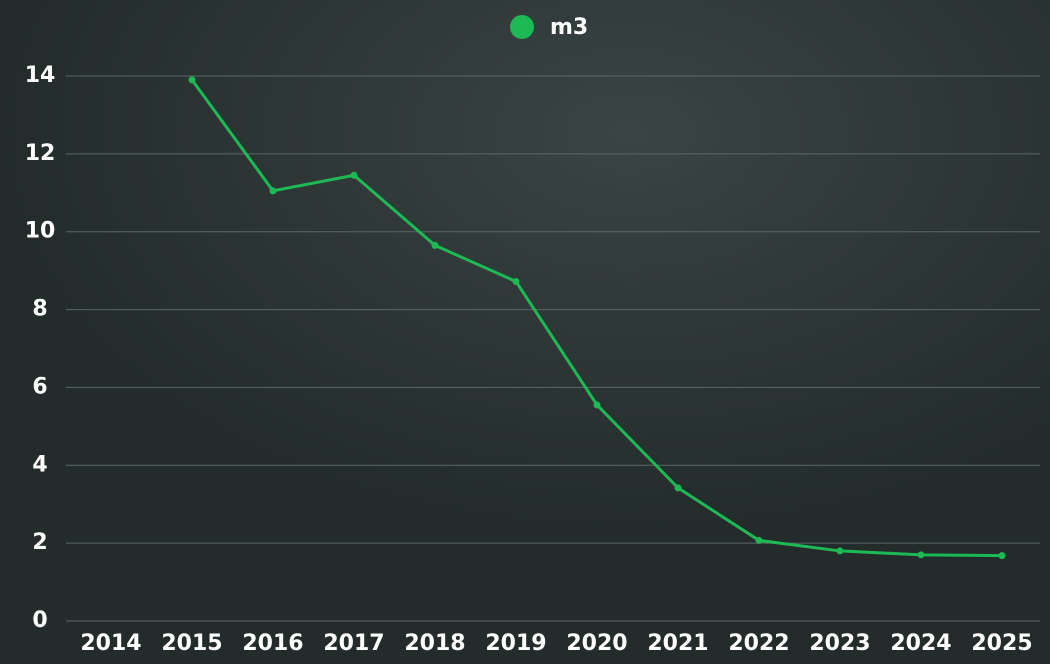 The height and width of the screenshot is (664, 1050). Describe the element at coordinates (40, 75) in the screenshot. I see `y-tick-label: 14` at that location.